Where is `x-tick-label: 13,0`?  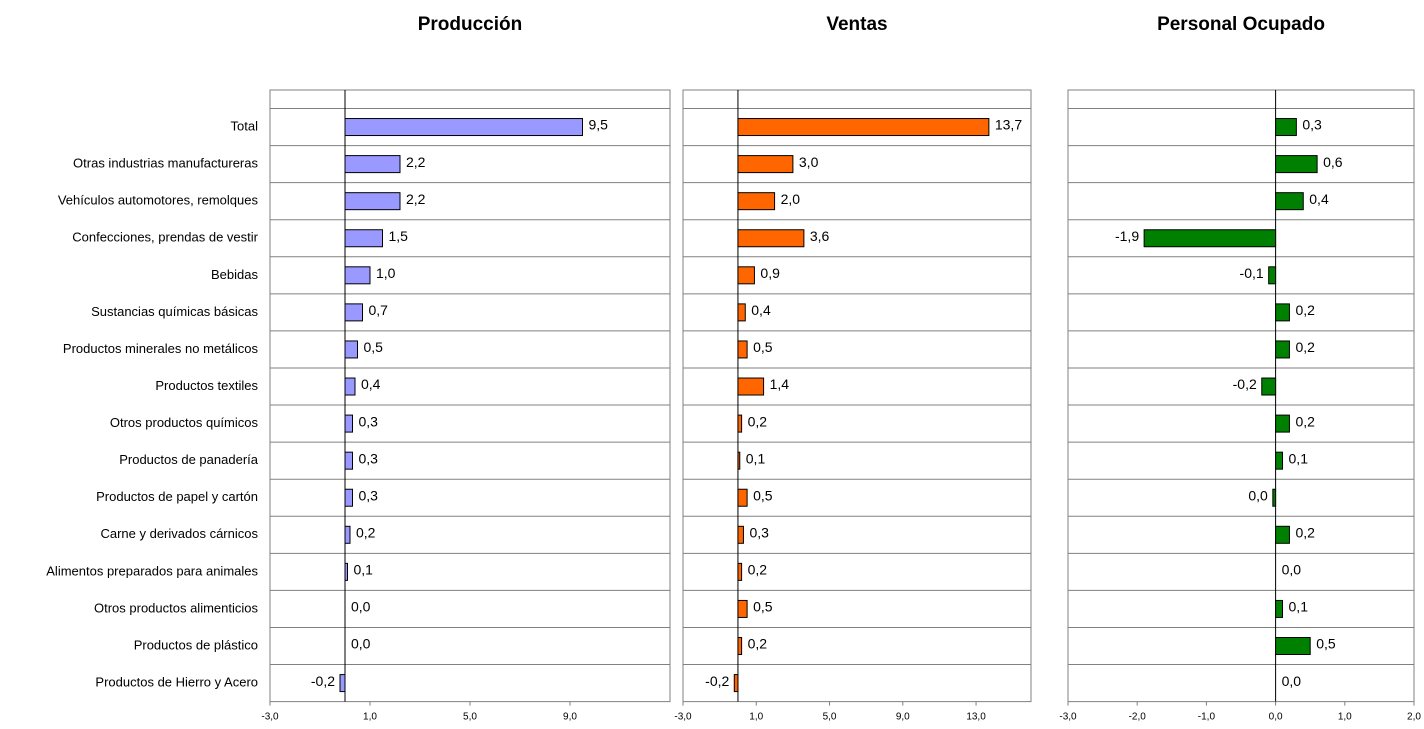 x-tick-label: 13,0 is located at coordinates (976, 716).